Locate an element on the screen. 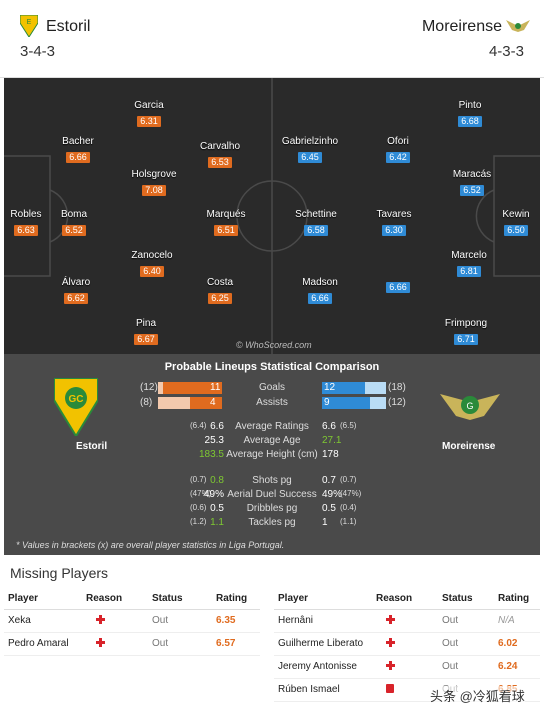 The height and width of the screenshot is (715, 544). home-team-name: Estoril is located at coordinates (68, 26).